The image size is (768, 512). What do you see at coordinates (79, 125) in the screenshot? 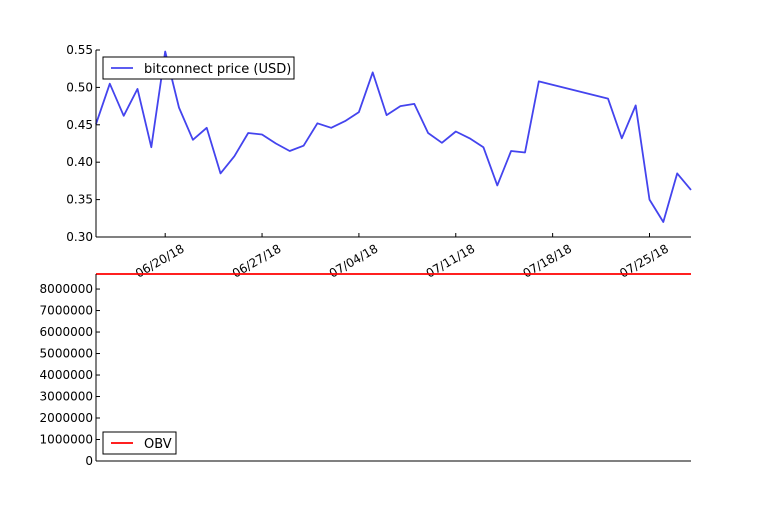
I see `price-y-tick-label: 0.45` at bounding box center [79, 125].